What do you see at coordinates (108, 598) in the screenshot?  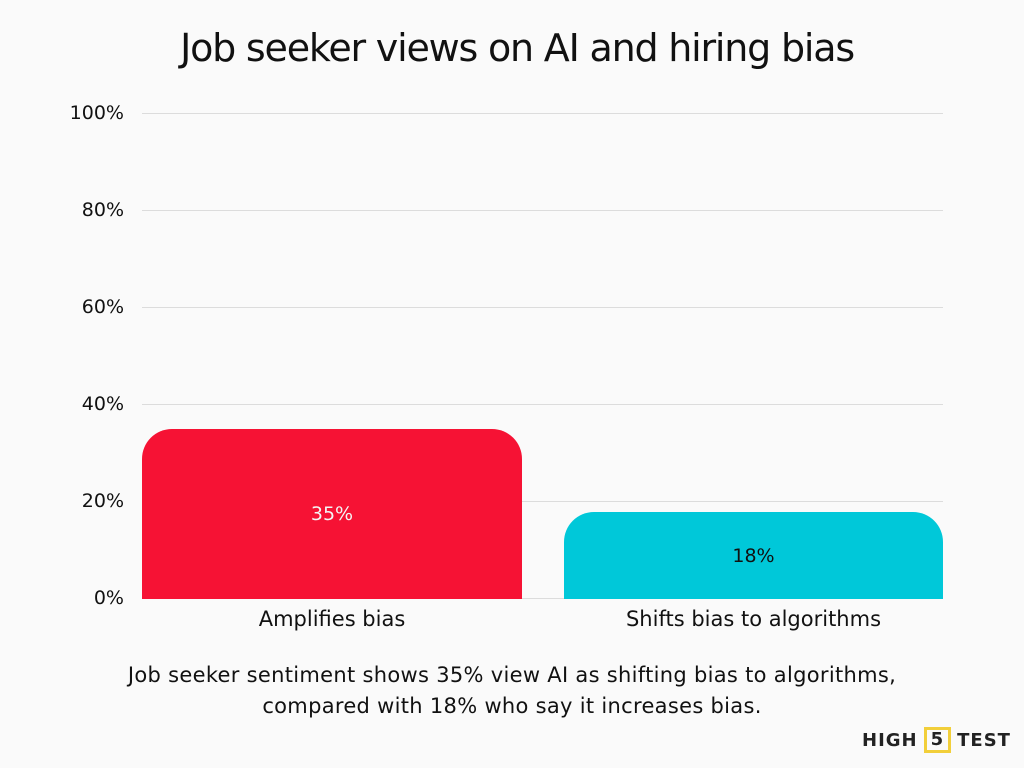 I see `y-tick-0: 0%` at bounding box center [108, 598].